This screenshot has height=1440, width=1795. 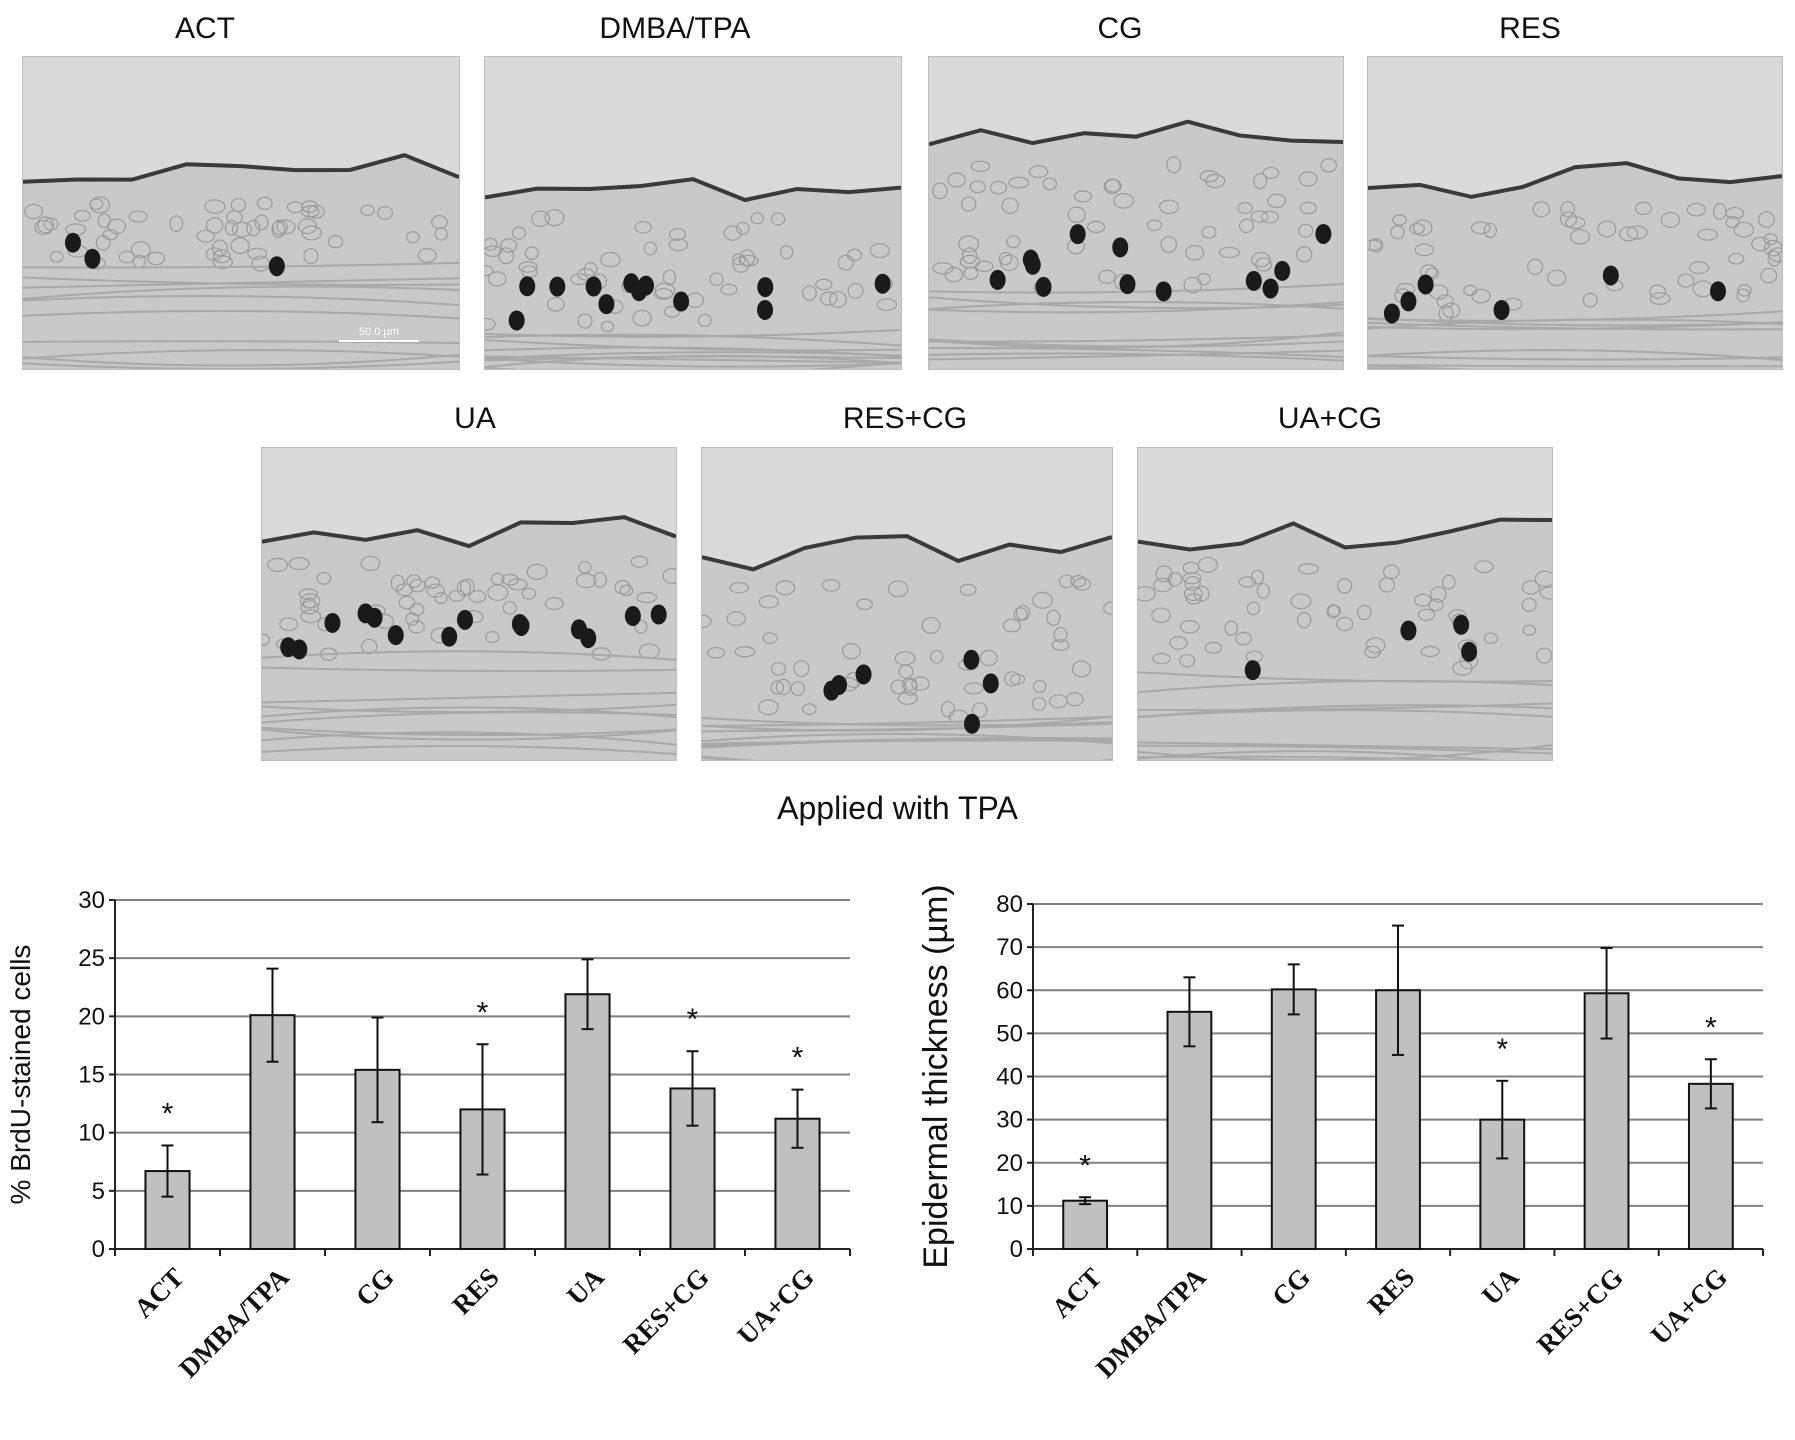 I want to click on bar-dmba-tpa, so click(x=1189, y=1130).